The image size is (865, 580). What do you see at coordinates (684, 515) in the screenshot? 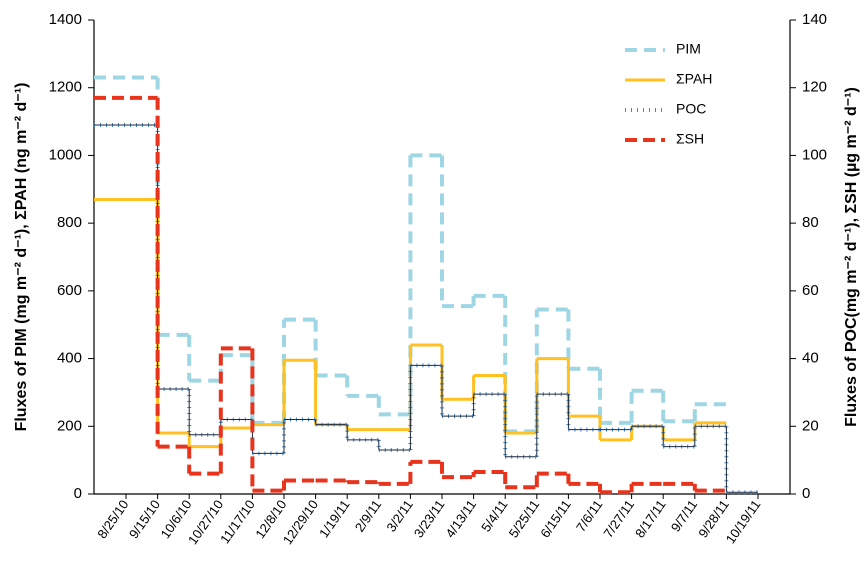
I see `x-tick-label: 9/7/11` at bounding box center [684, 515].